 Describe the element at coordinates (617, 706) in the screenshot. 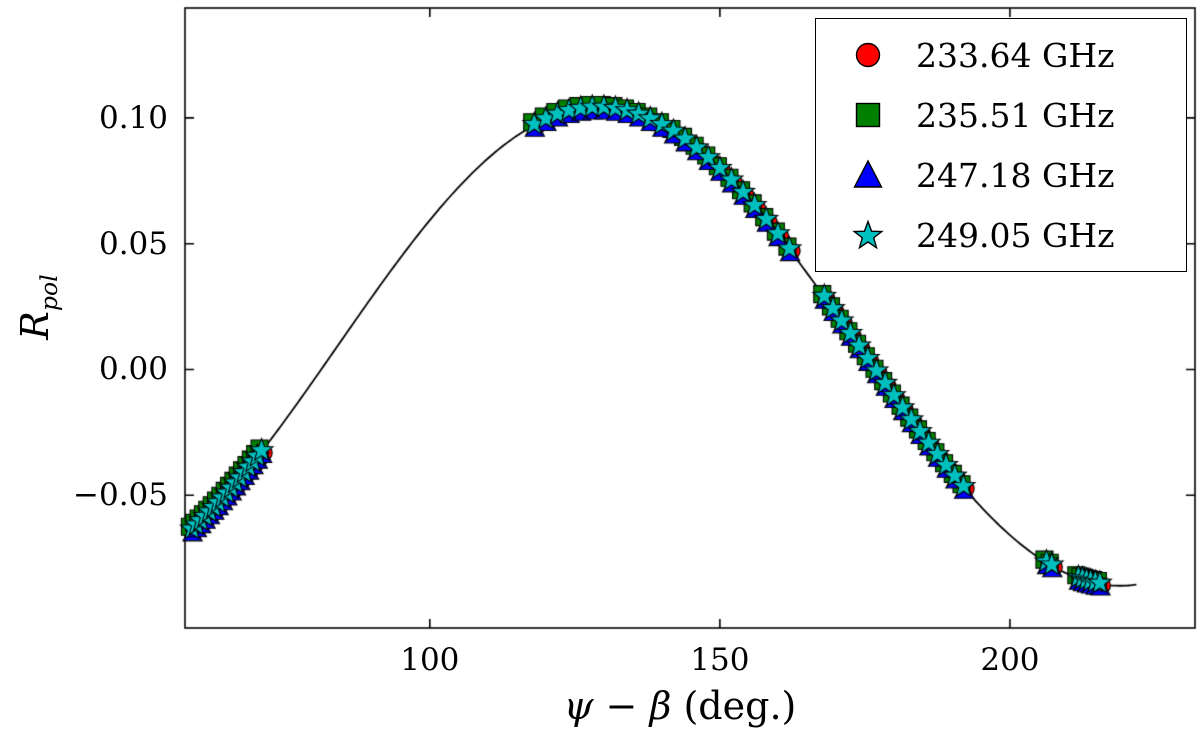

I see `x-axis-label-math: ψ − β` at that location.